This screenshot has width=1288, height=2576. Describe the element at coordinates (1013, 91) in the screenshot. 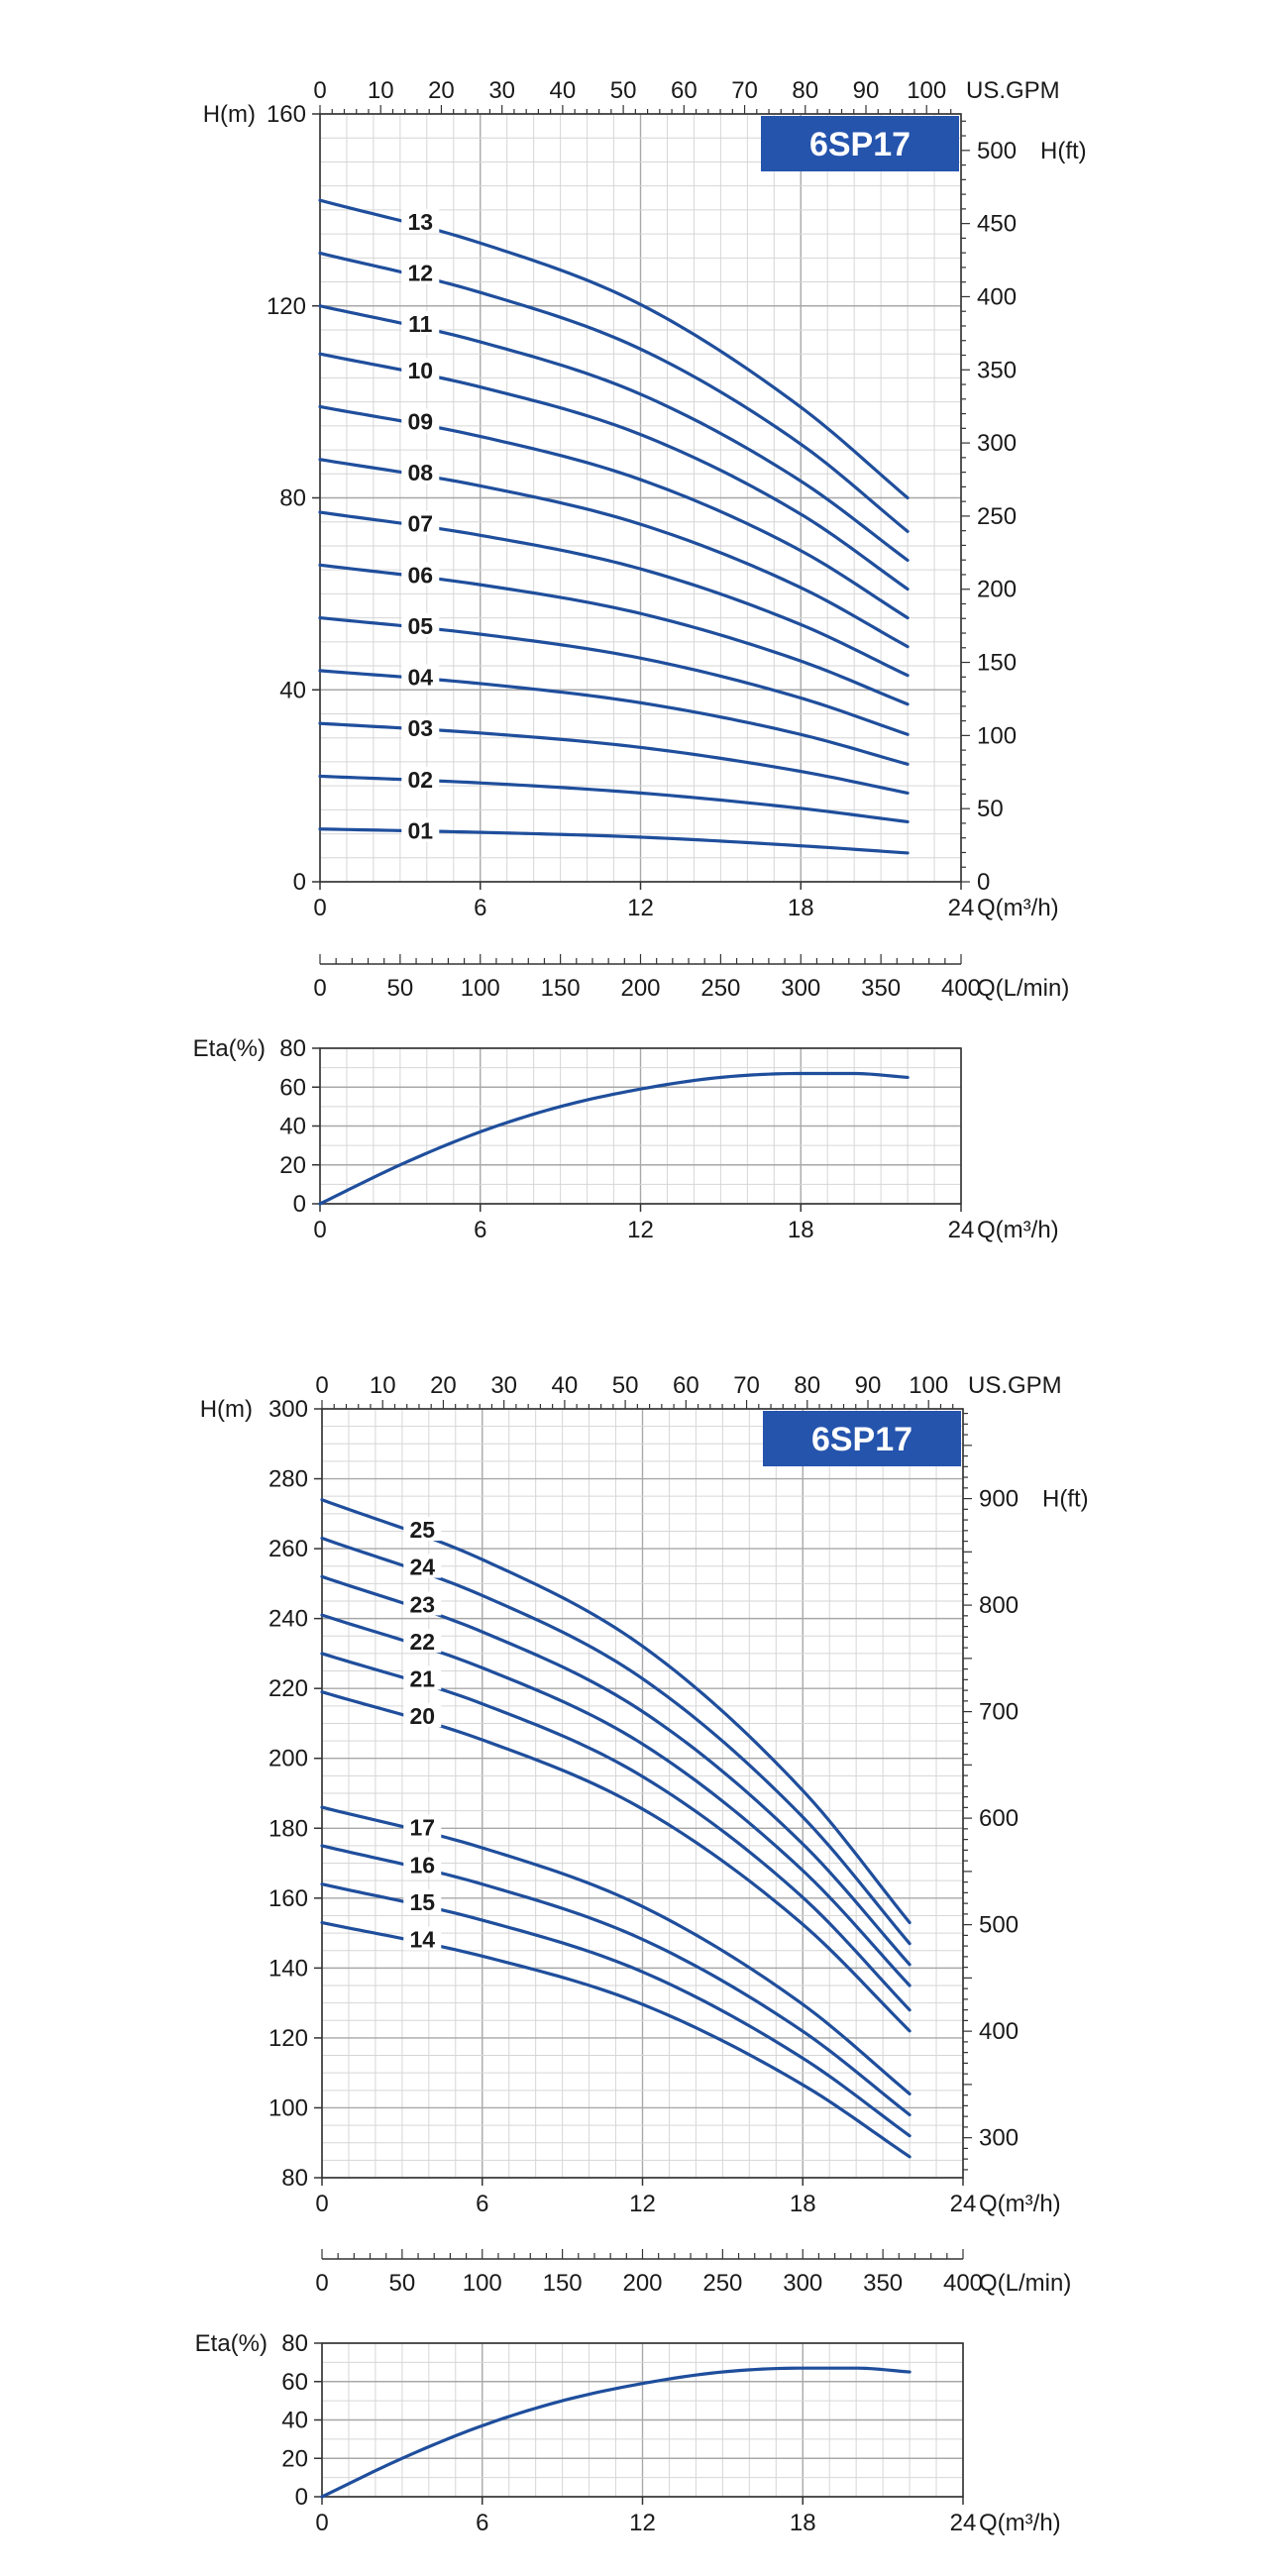

I see `gpm-axis-label: US.GPM` at that location.